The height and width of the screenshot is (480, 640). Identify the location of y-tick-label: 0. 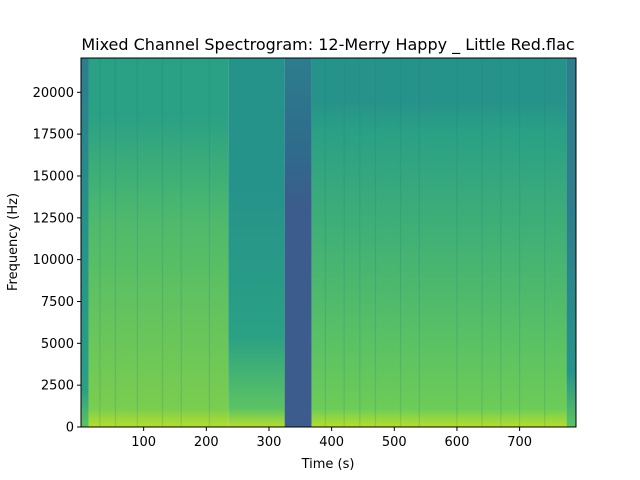
(70, 428).